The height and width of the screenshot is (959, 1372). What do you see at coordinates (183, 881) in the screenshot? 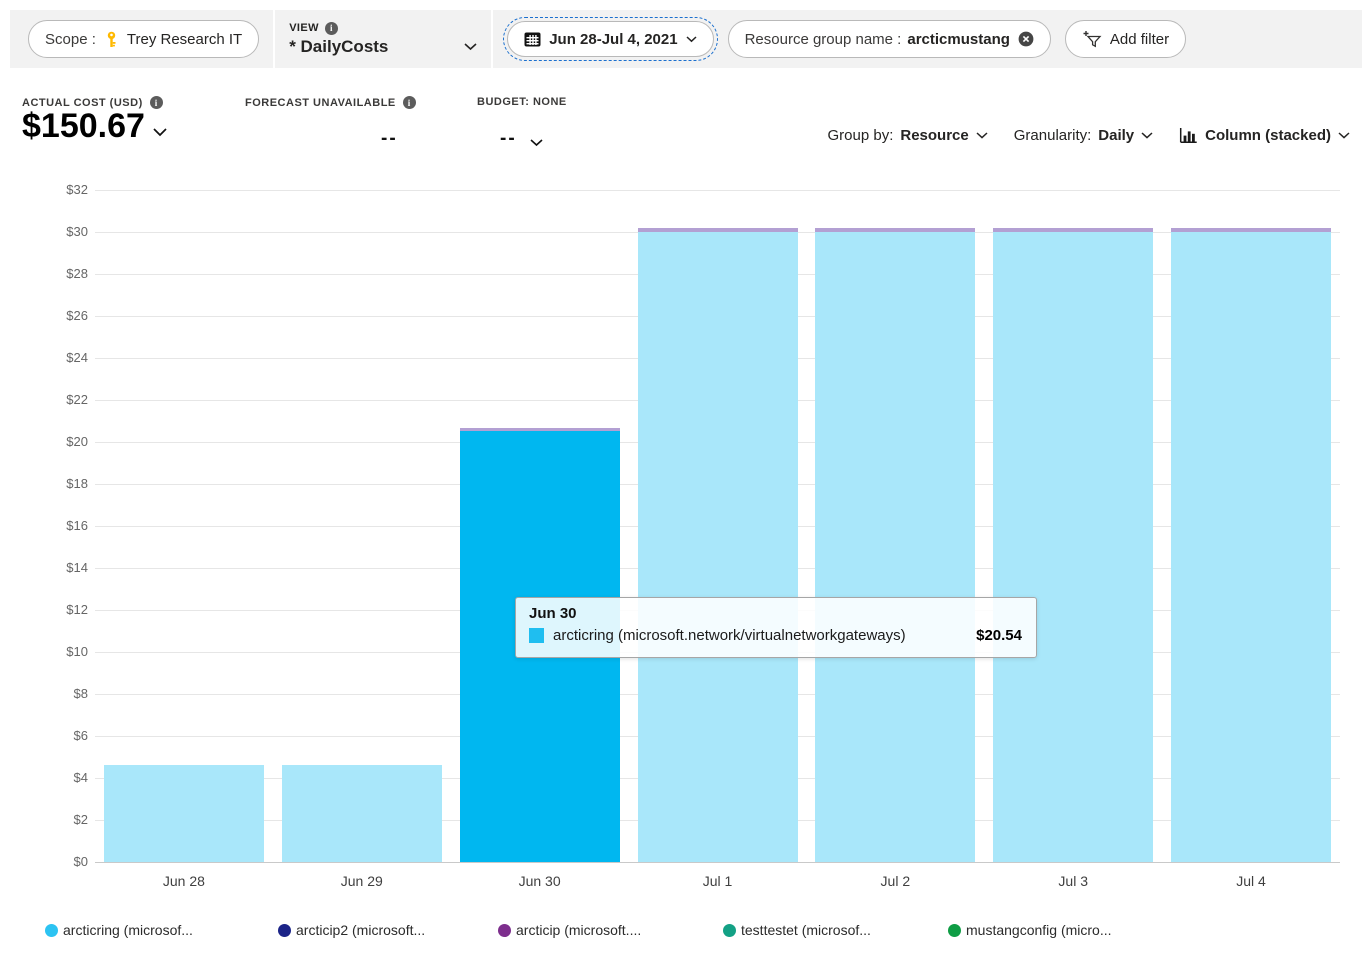
I see `x-tick-jun-28: Jun 28` at bounding box center [183, 881].